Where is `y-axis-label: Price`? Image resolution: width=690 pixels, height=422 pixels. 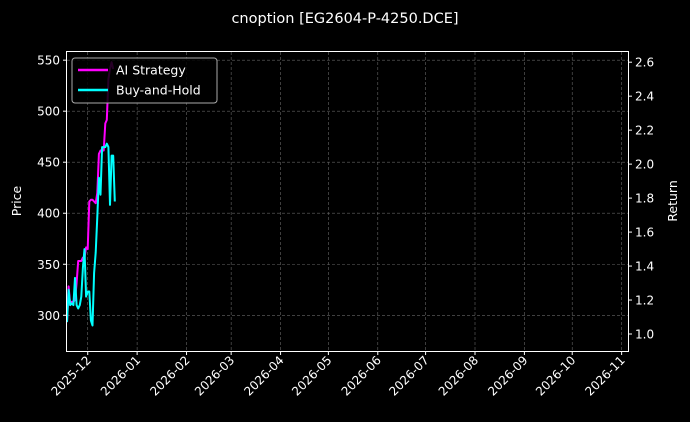
y-axis-label: Price is located at coordinates (16, 200).